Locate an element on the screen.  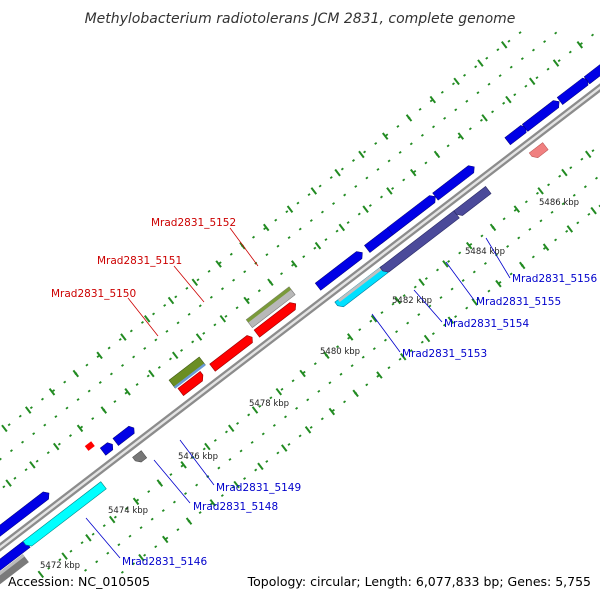
gene-blue-5482-a is located at coordinates (412, 214).